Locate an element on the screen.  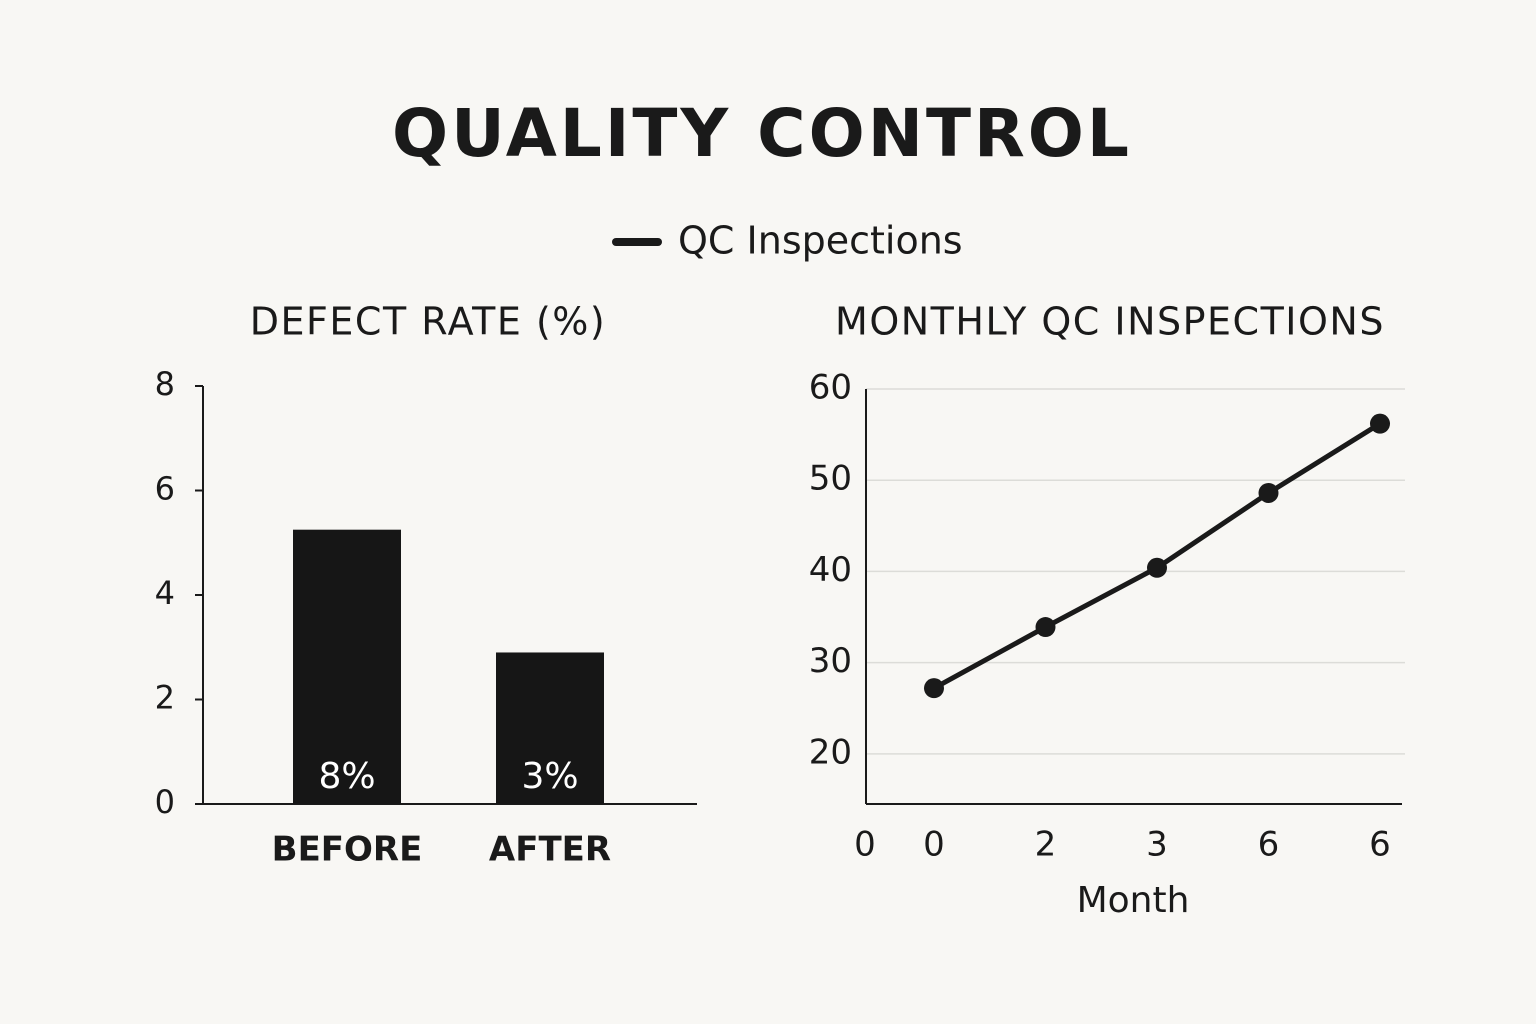
bar-annotation: 3% is located at coordinates (549, 776).